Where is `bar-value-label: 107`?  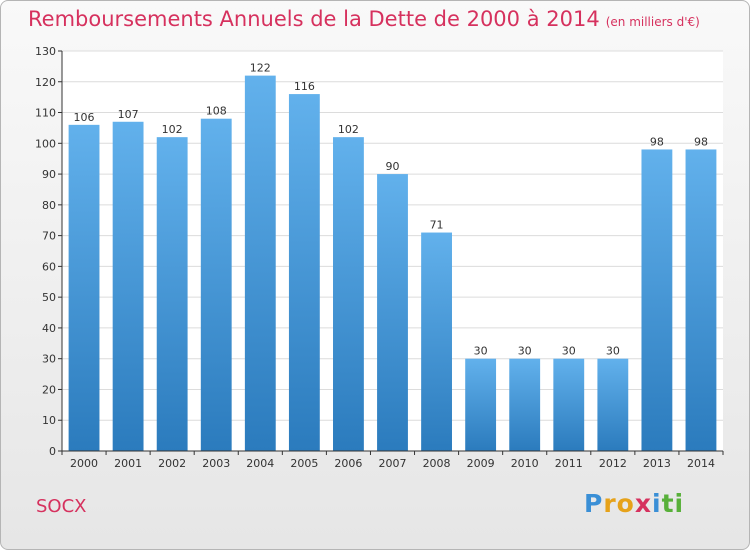
bar-value-label: 107 is located at coordinates (128, 114).